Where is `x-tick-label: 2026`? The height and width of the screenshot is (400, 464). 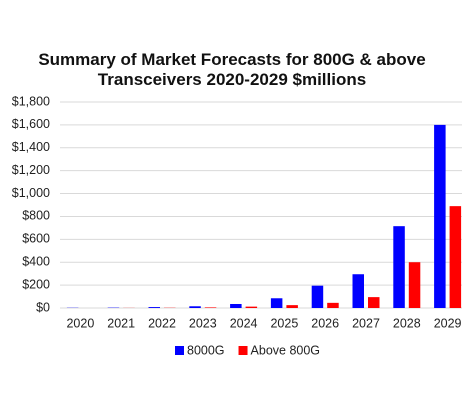
x-tick-label: 2026 is located at coordinates (325, 323).